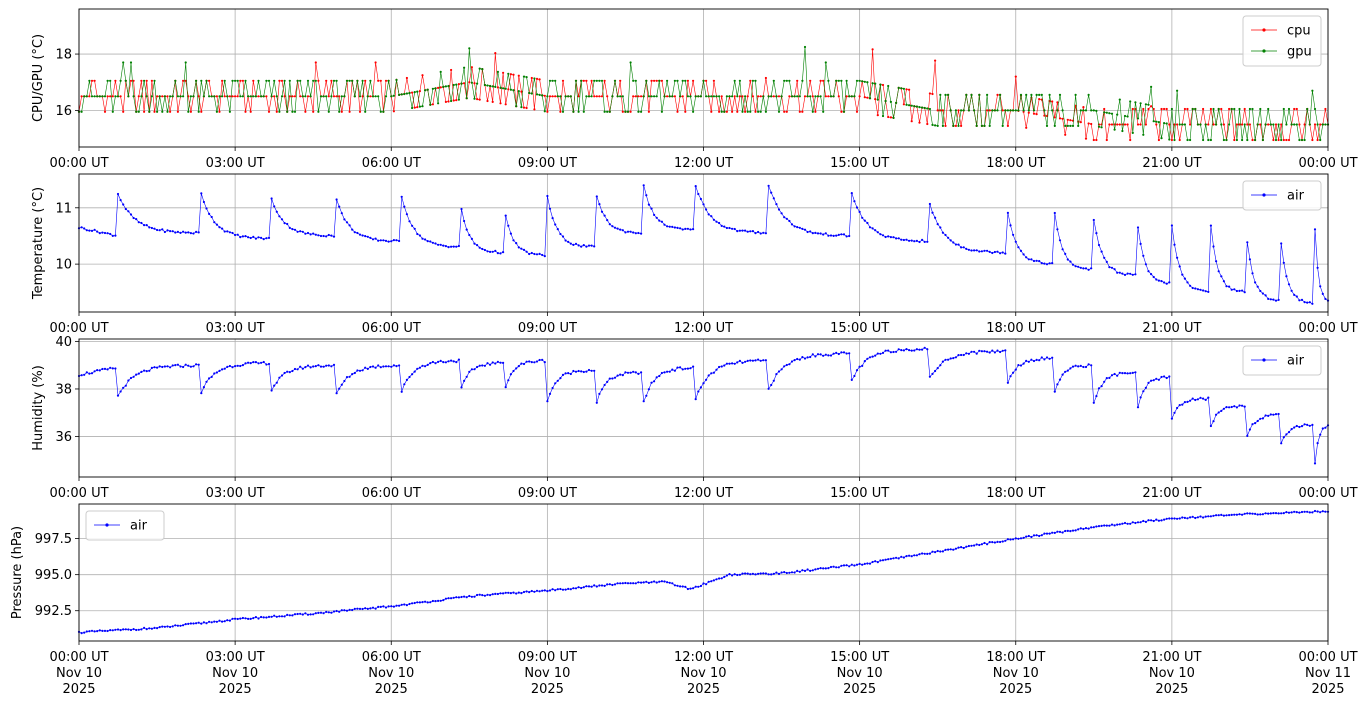 The width and height of the screenshot is (1368, 707). I want to click on x-tick-year-label: 2025, so click(235, 689).